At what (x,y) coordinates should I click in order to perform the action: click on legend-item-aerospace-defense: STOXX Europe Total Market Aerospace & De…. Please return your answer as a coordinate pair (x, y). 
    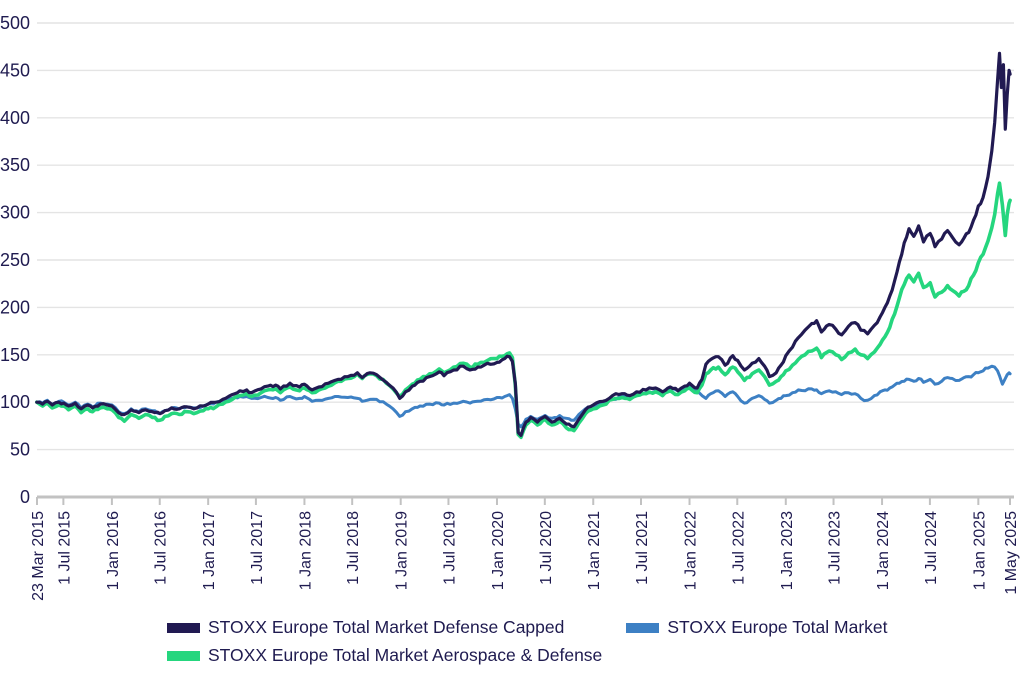
    Looking at the image, I should click on (385, 655).